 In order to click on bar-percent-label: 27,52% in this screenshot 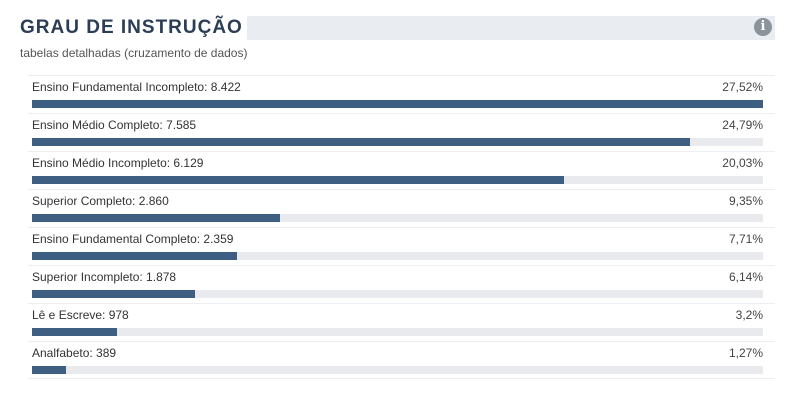, I will do `click(742, 87)`.